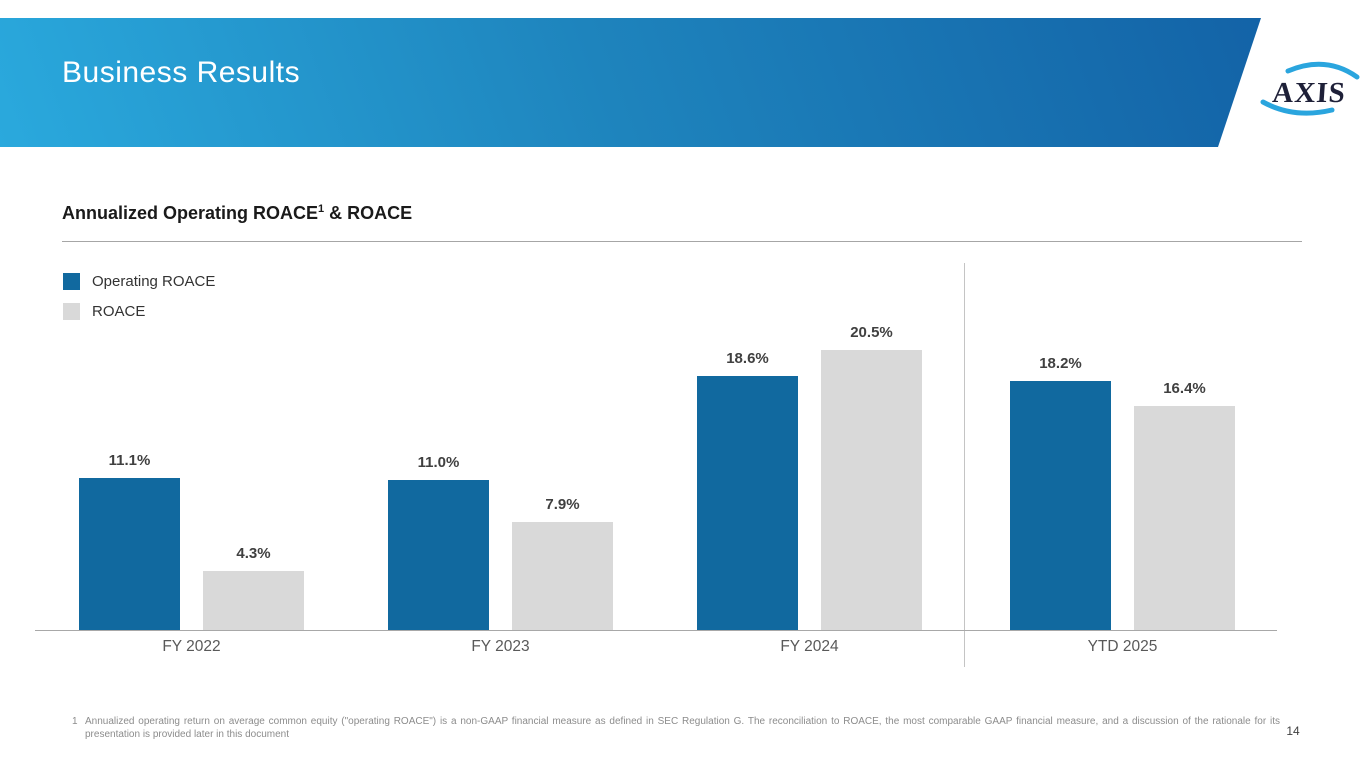 The width and height of the screenshot is (1365, 768). Describe the element at coordinates (438, 555) in the screenshot. I see `bar-operating-roace-fy-2023` at that location.